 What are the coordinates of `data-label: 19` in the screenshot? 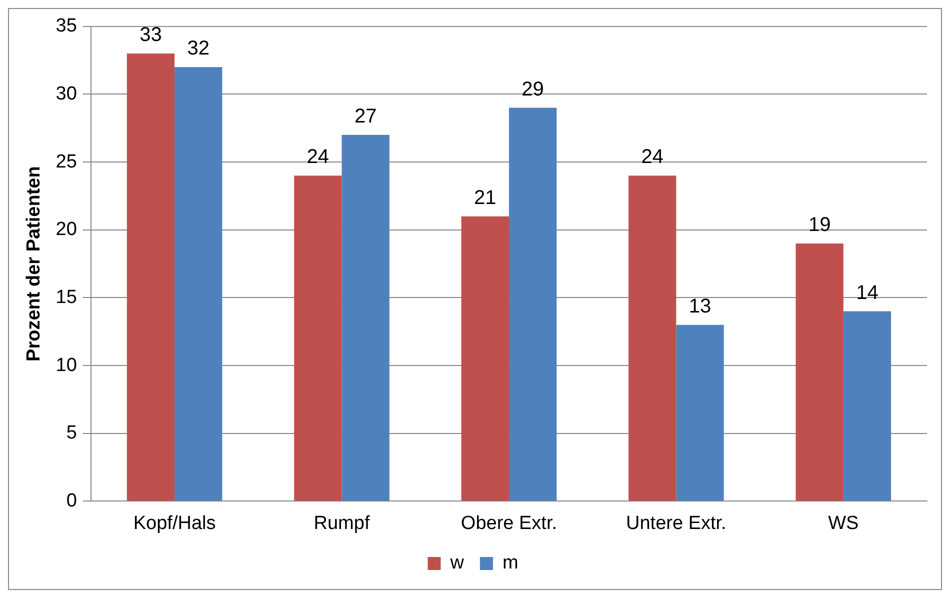 It's located at (819, 225).